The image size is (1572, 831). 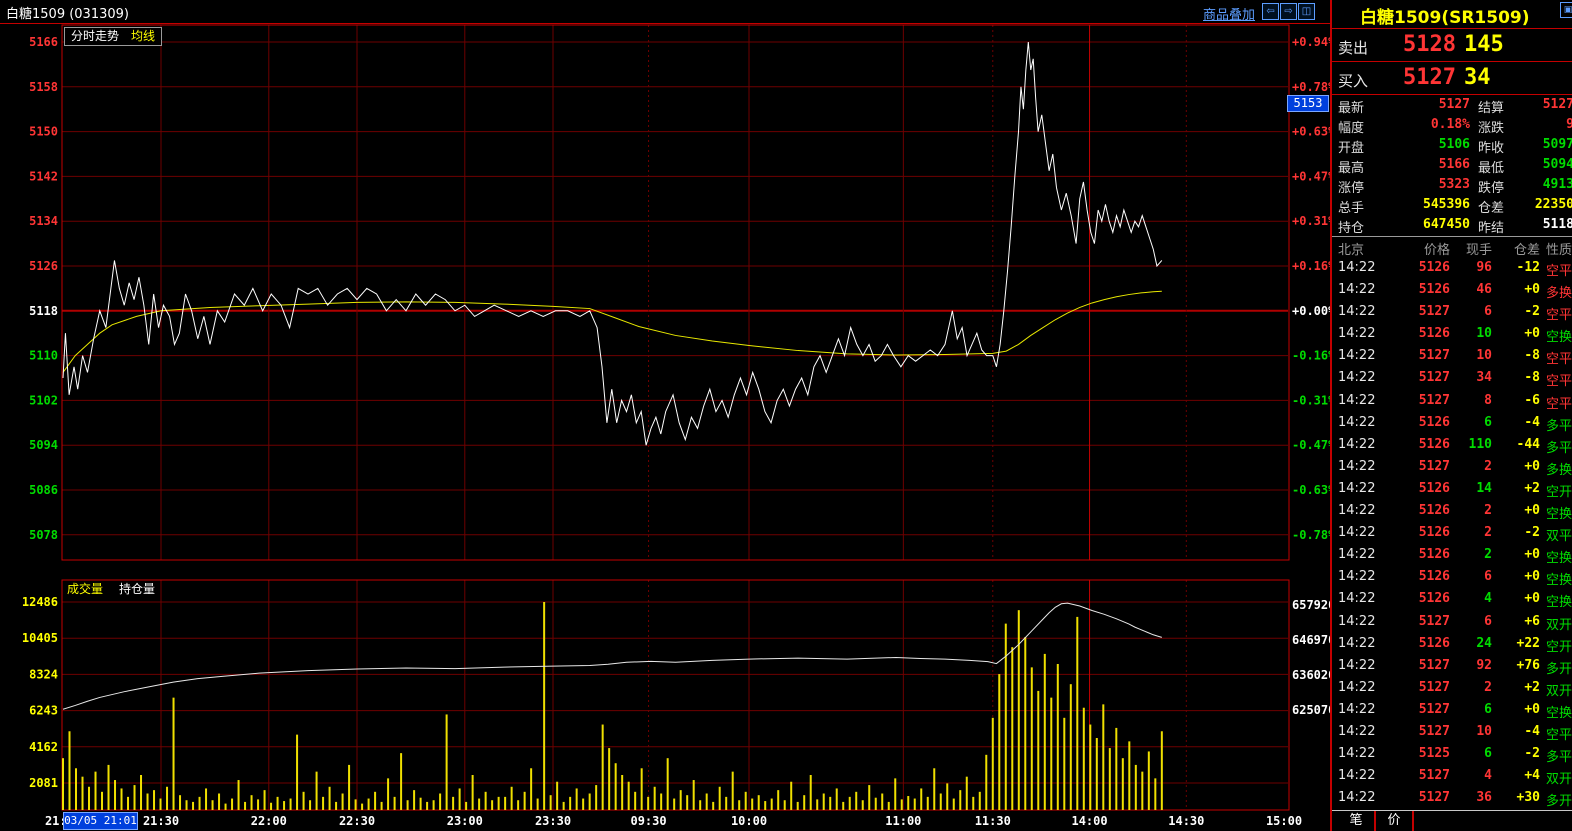 What do you see at coordinates (1491, 148) in the screenshot?
I see `quote-label: 昨收` at bounding box center [1491, 148].